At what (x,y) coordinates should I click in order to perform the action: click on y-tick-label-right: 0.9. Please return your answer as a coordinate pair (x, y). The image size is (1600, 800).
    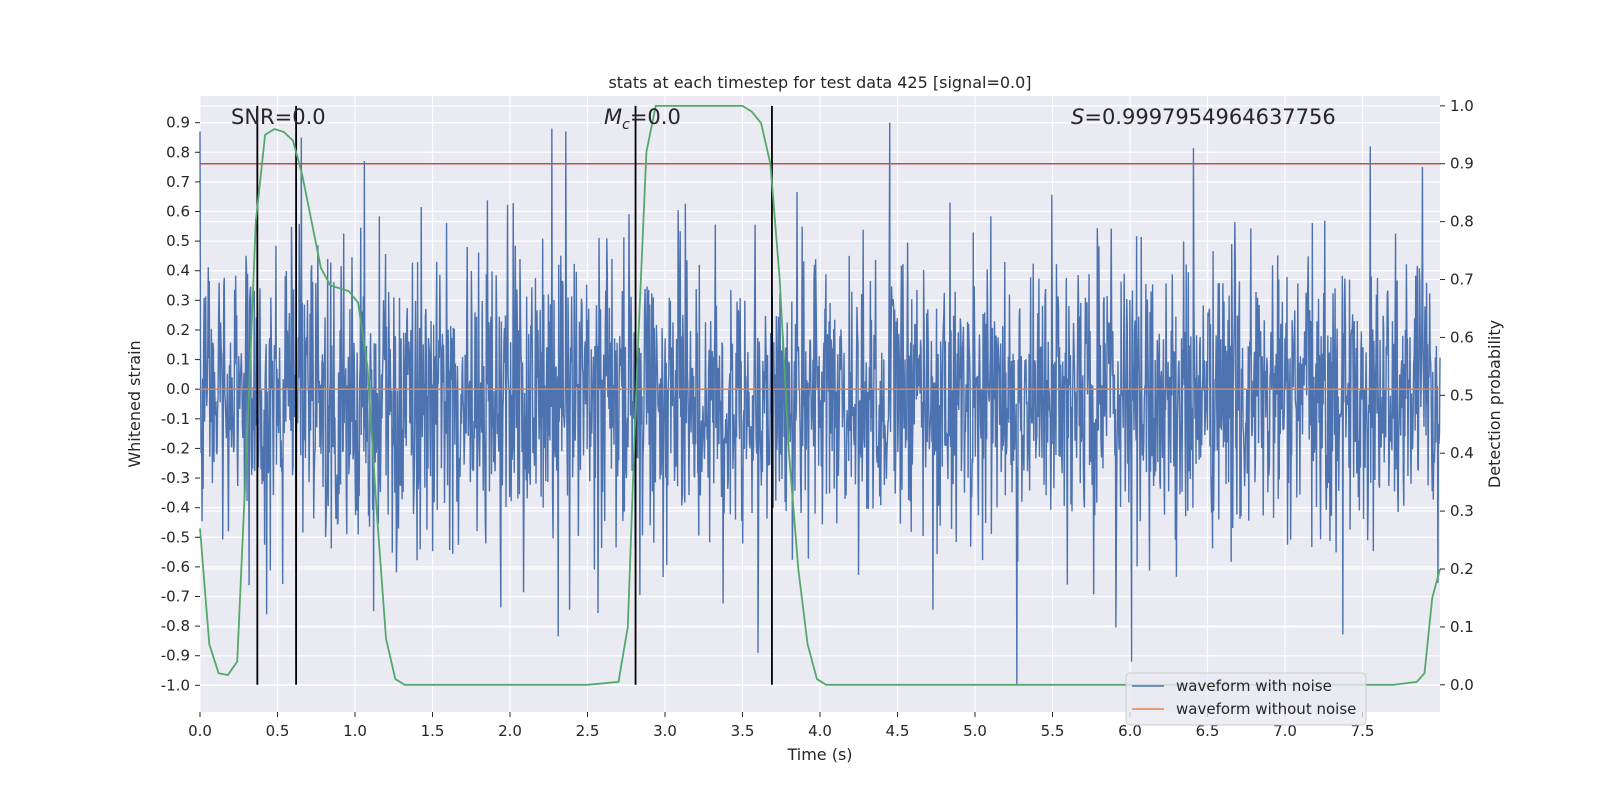
    Looking at the image, I should click on (1462, 164).